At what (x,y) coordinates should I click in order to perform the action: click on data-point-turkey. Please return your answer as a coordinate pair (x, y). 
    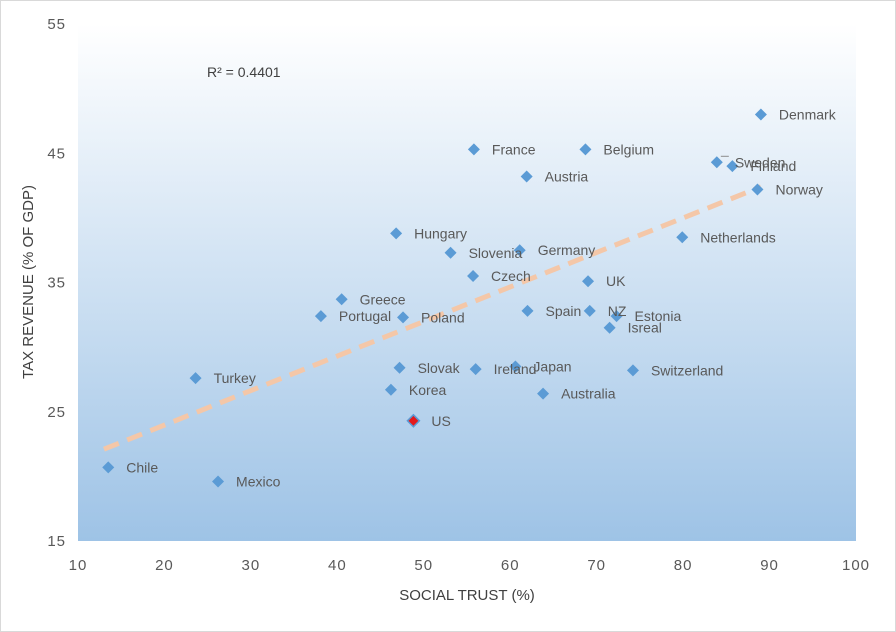
    Looking at the image, I should click on (195, 378).